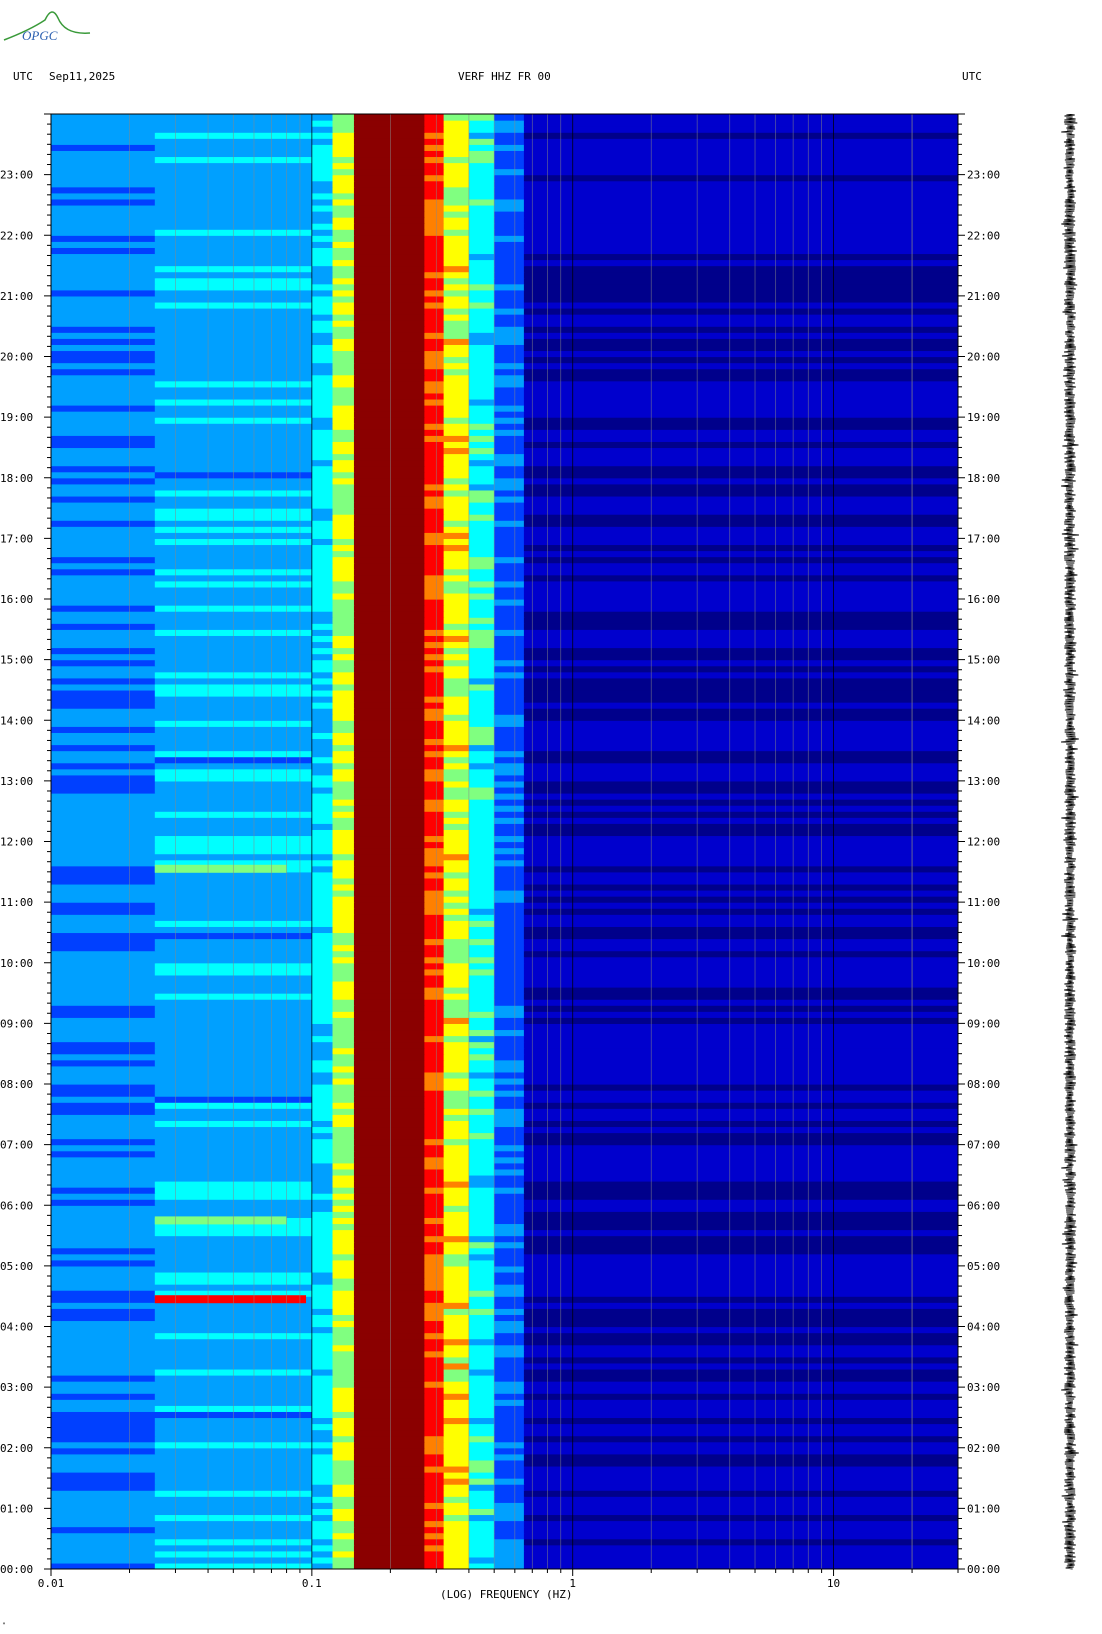  I want to click on y-tick-label-right: 07:00, so click(983, 1145).